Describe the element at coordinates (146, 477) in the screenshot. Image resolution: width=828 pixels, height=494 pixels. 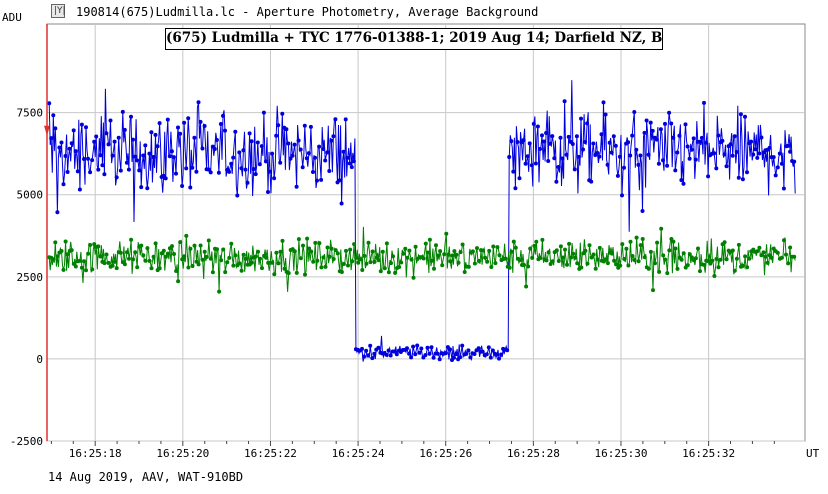
I see `footer-info: 14 Aug 2019, AAV, WAT-910BD` at that location.